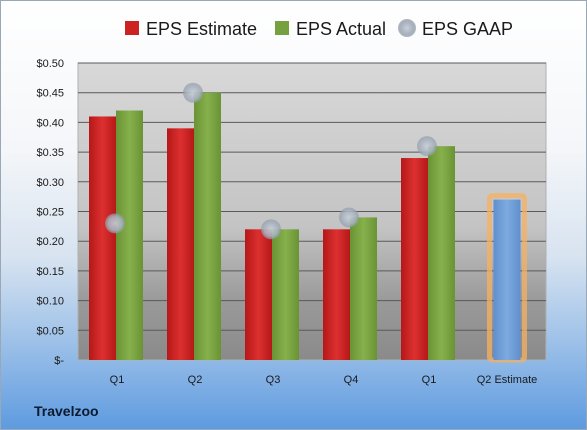 The width and height of the screenshot is (587, 430). Describe the element at coordinates (50, 331) in the screenshot. I see `y-tick-label-1: $0.05` at that location.